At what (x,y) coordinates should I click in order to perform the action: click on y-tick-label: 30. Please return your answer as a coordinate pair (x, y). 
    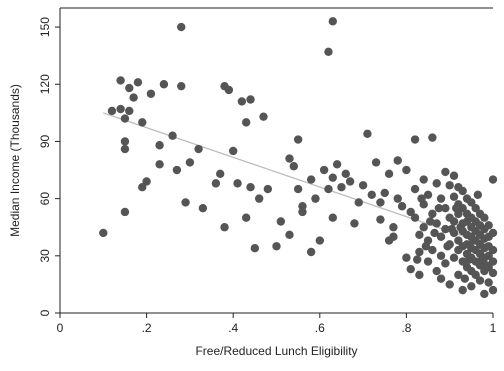
    Looking at the image, I should click on (45, 256).